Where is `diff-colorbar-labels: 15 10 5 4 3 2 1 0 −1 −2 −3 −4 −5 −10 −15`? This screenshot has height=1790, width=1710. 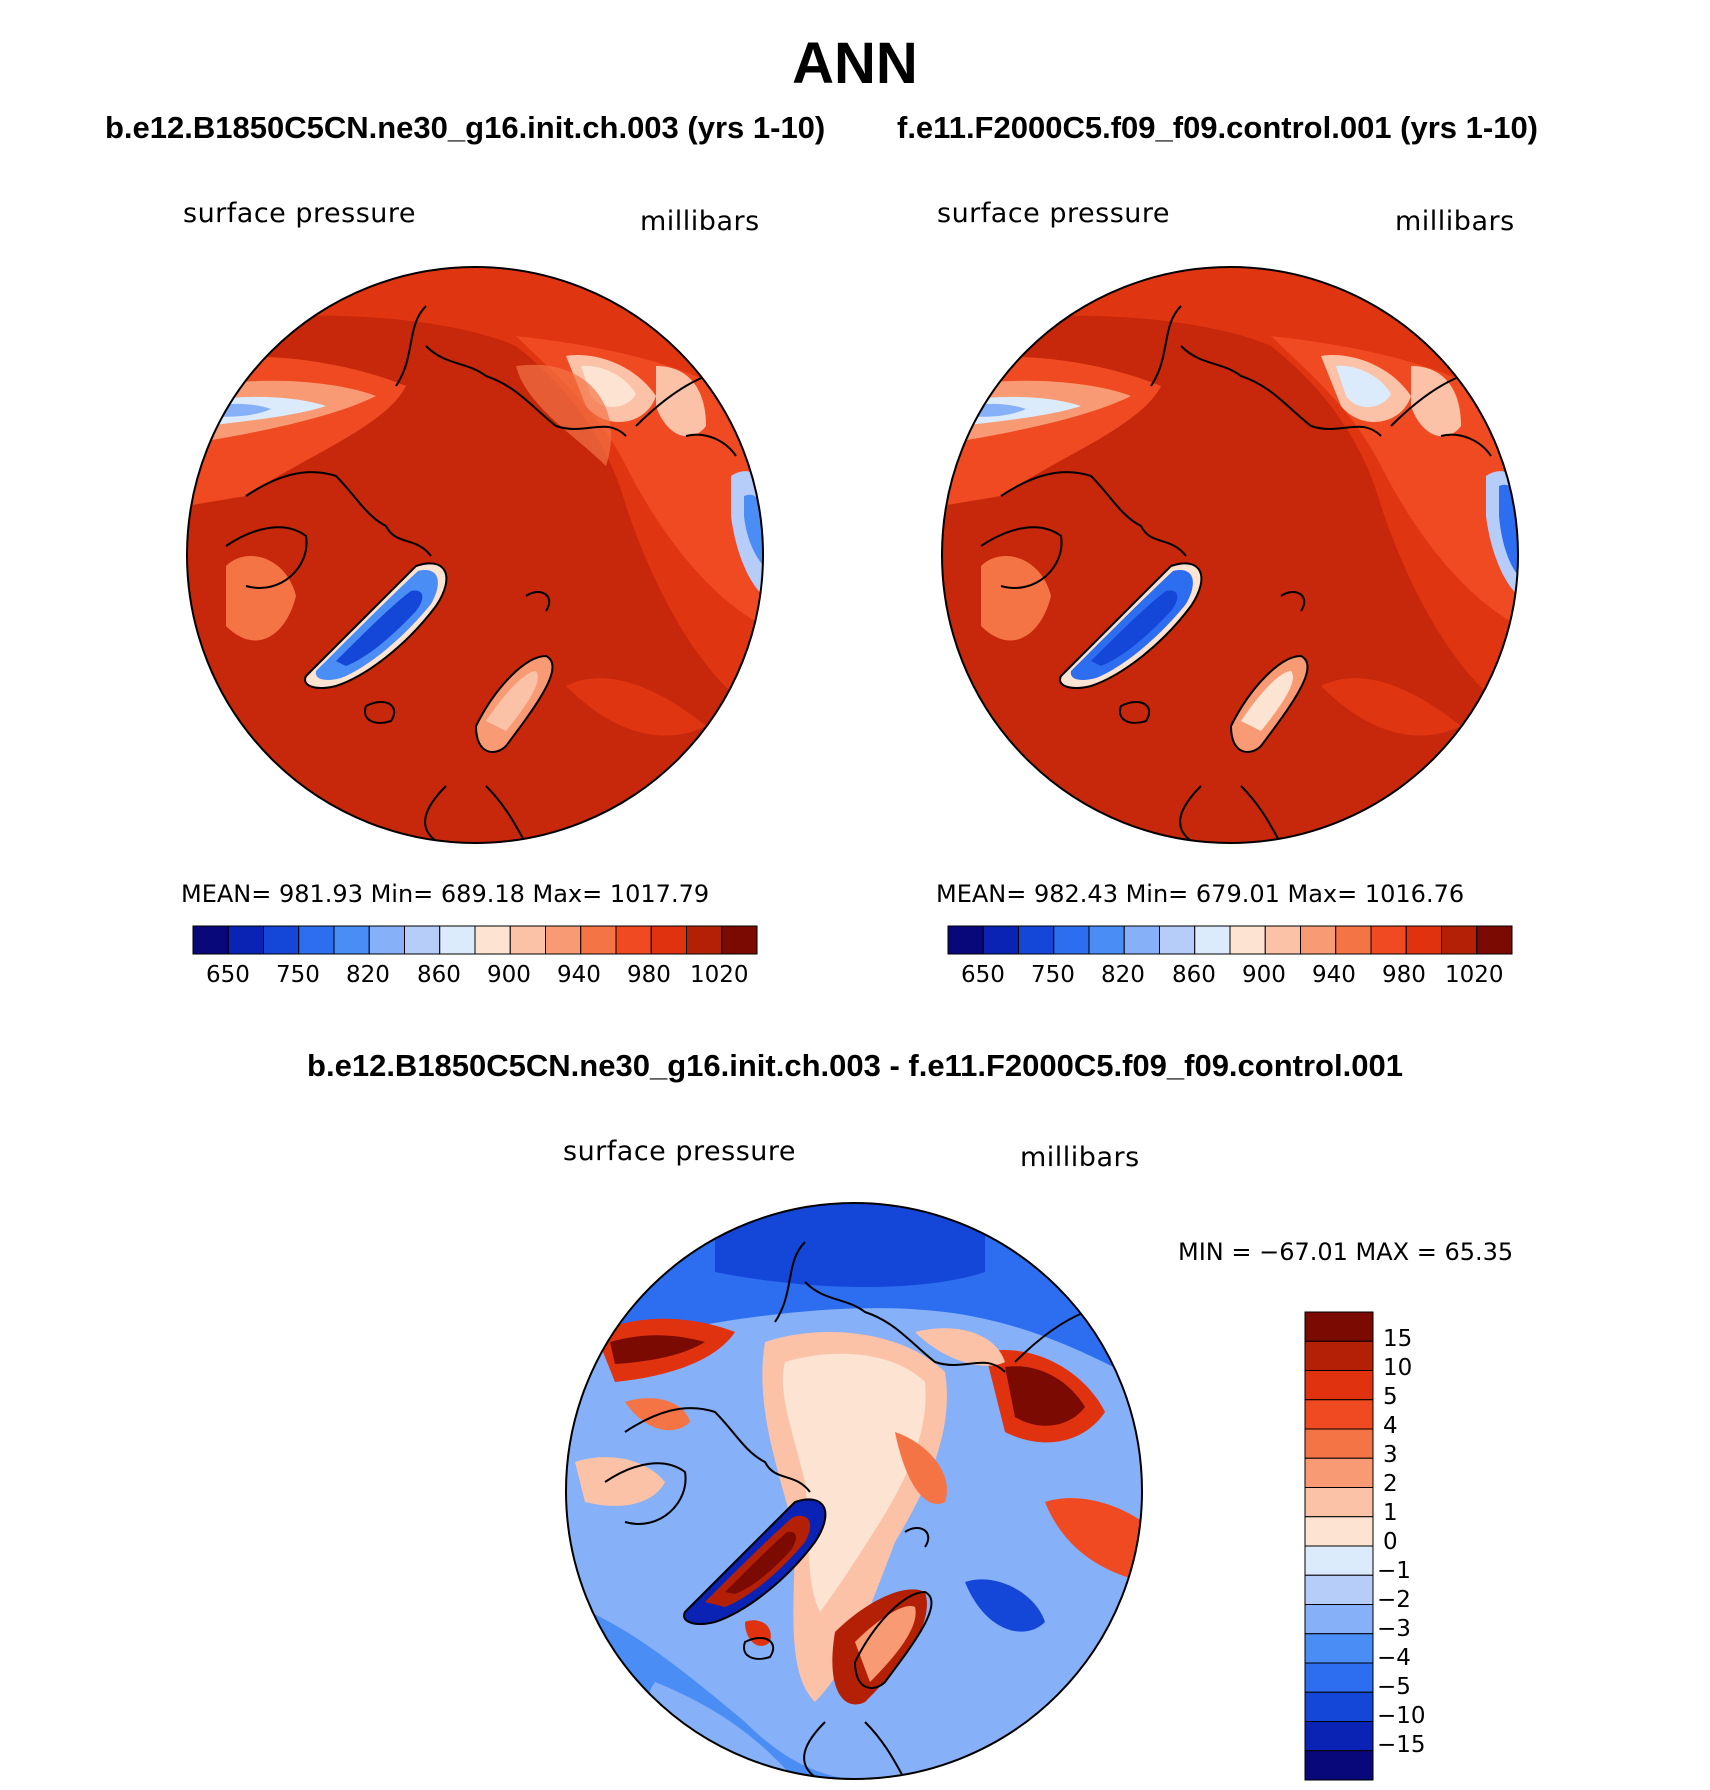
diff-colorbar-labels: 15 10 5 4 3 2 1 0 −1 −2 −3 −4 −5 −10 −15 is located at coordinates (1425, 1546).